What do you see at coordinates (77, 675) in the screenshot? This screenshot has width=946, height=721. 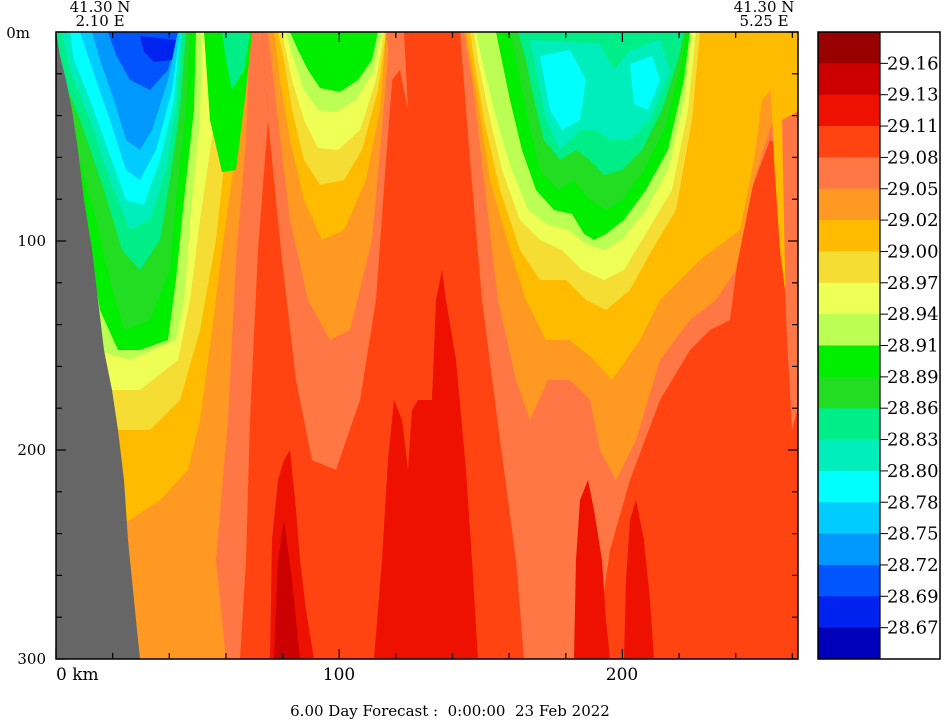 I see `x-tick-label-0: 0 km` at bounding box center [77, 675].